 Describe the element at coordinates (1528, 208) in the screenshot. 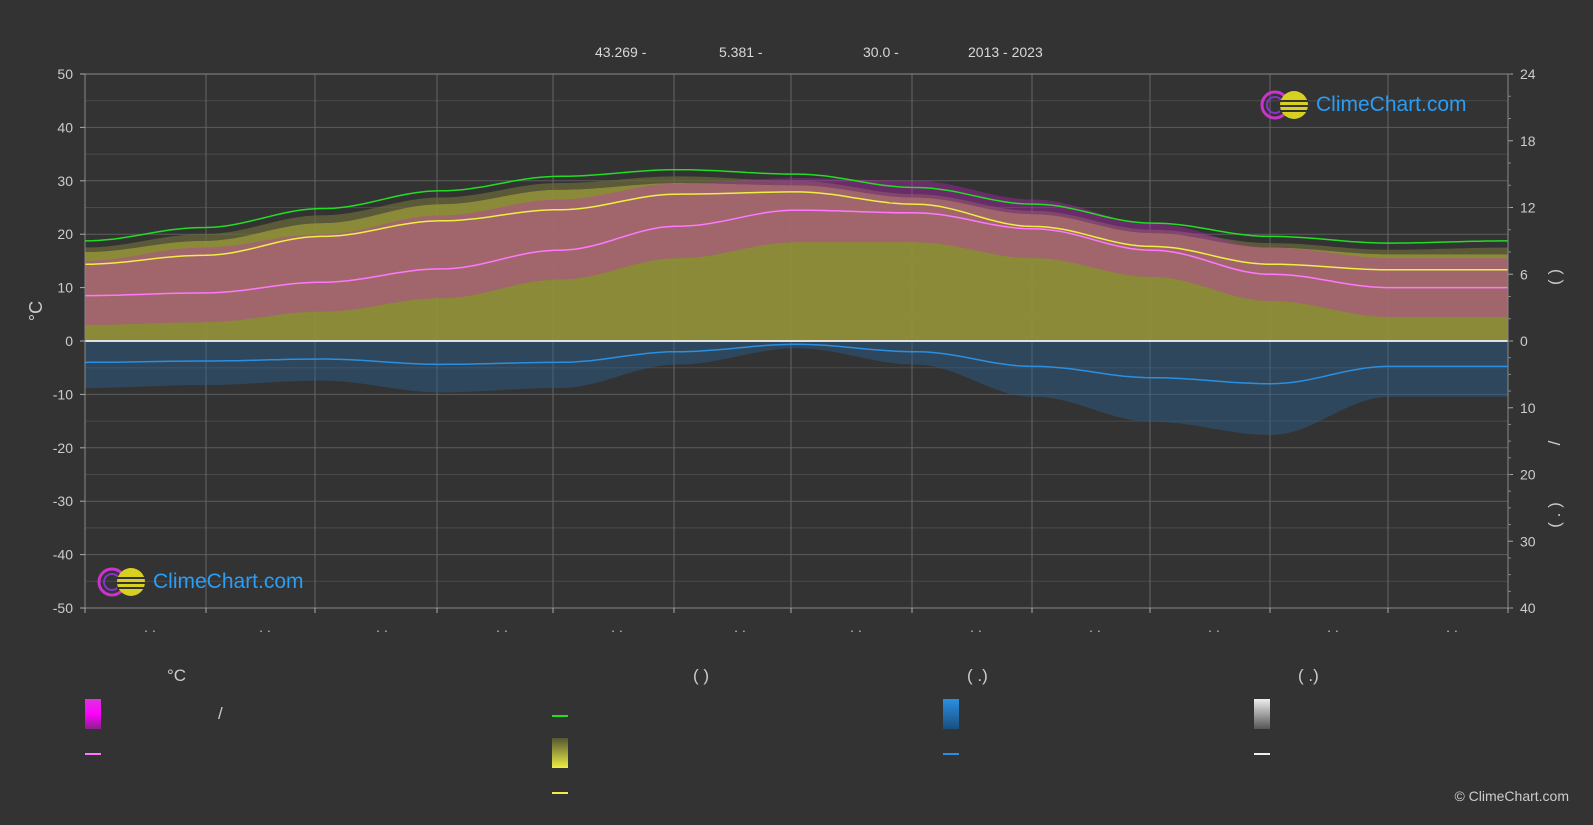

I see `y-right-upper-tick-label: 12` at that location.